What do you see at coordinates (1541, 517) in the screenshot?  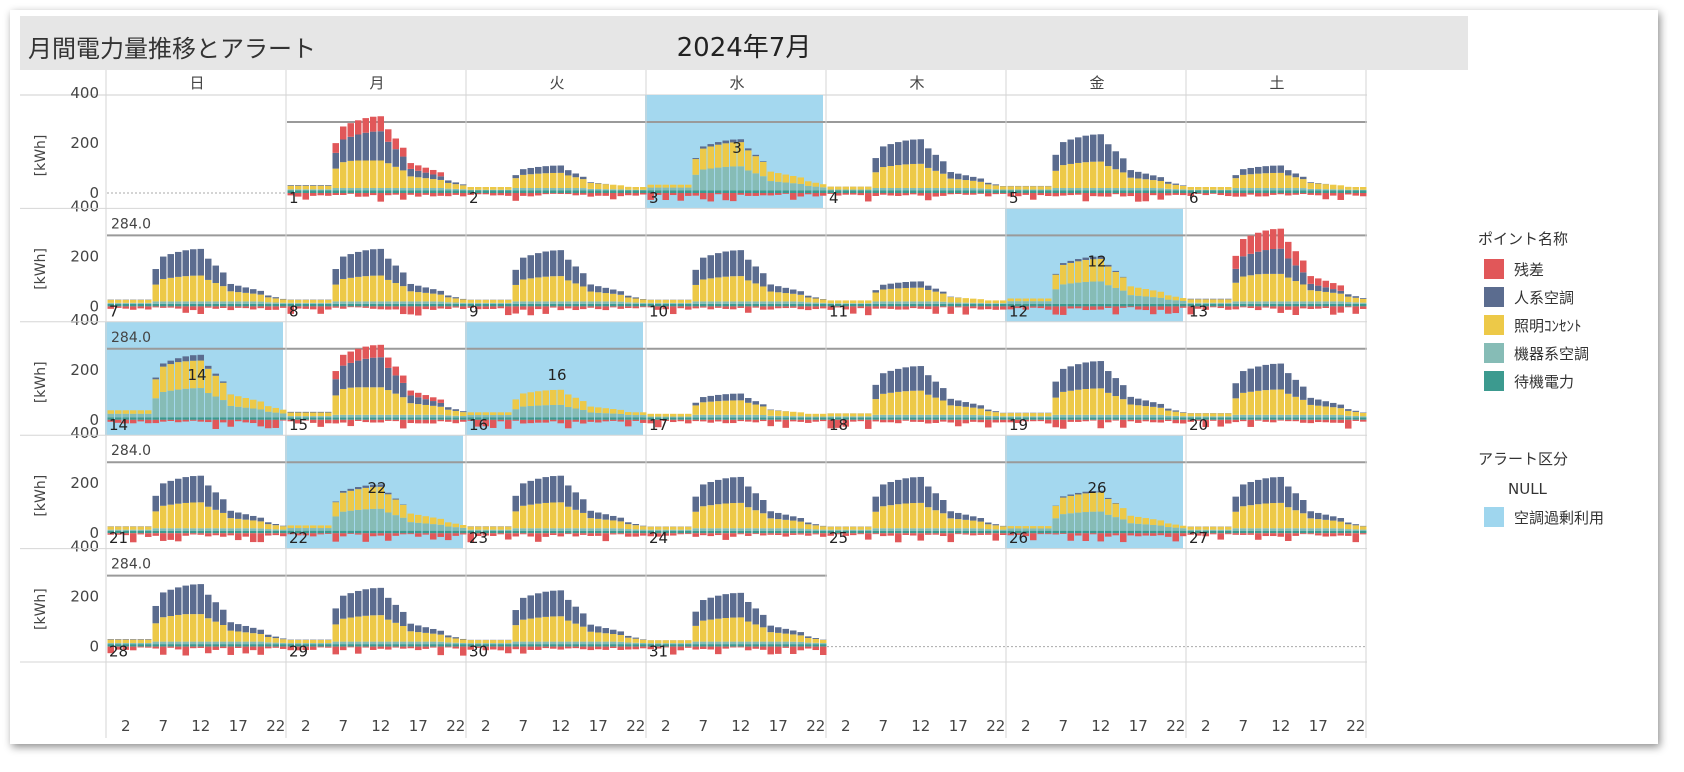 I see `legend-item-ac-overuse: 空調過剰利用` at bounding box center [1541, 517].